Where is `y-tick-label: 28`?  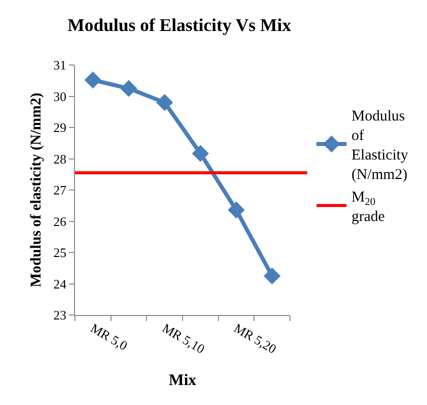 y-tick-label: 28 is located at coordinates (59, 158).